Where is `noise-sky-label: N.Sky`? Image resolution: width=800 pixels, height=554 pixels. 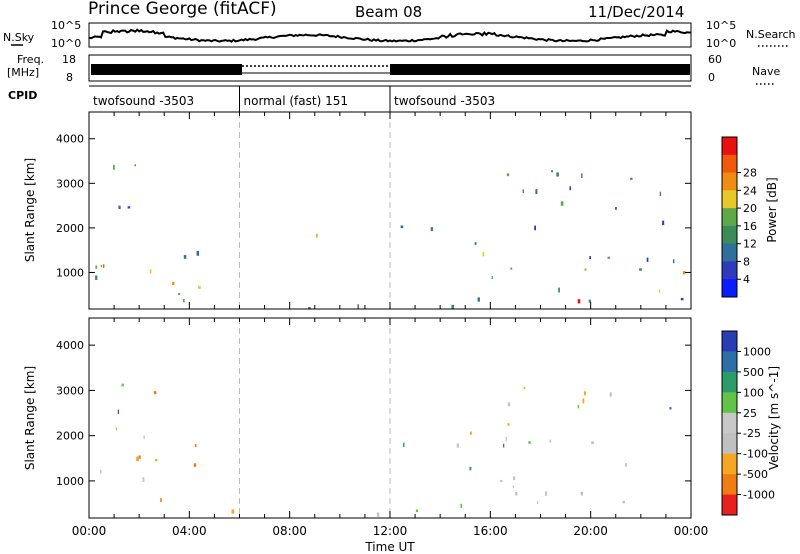
noise-sky-label: N.Sky is located at coordinates (19, 37).